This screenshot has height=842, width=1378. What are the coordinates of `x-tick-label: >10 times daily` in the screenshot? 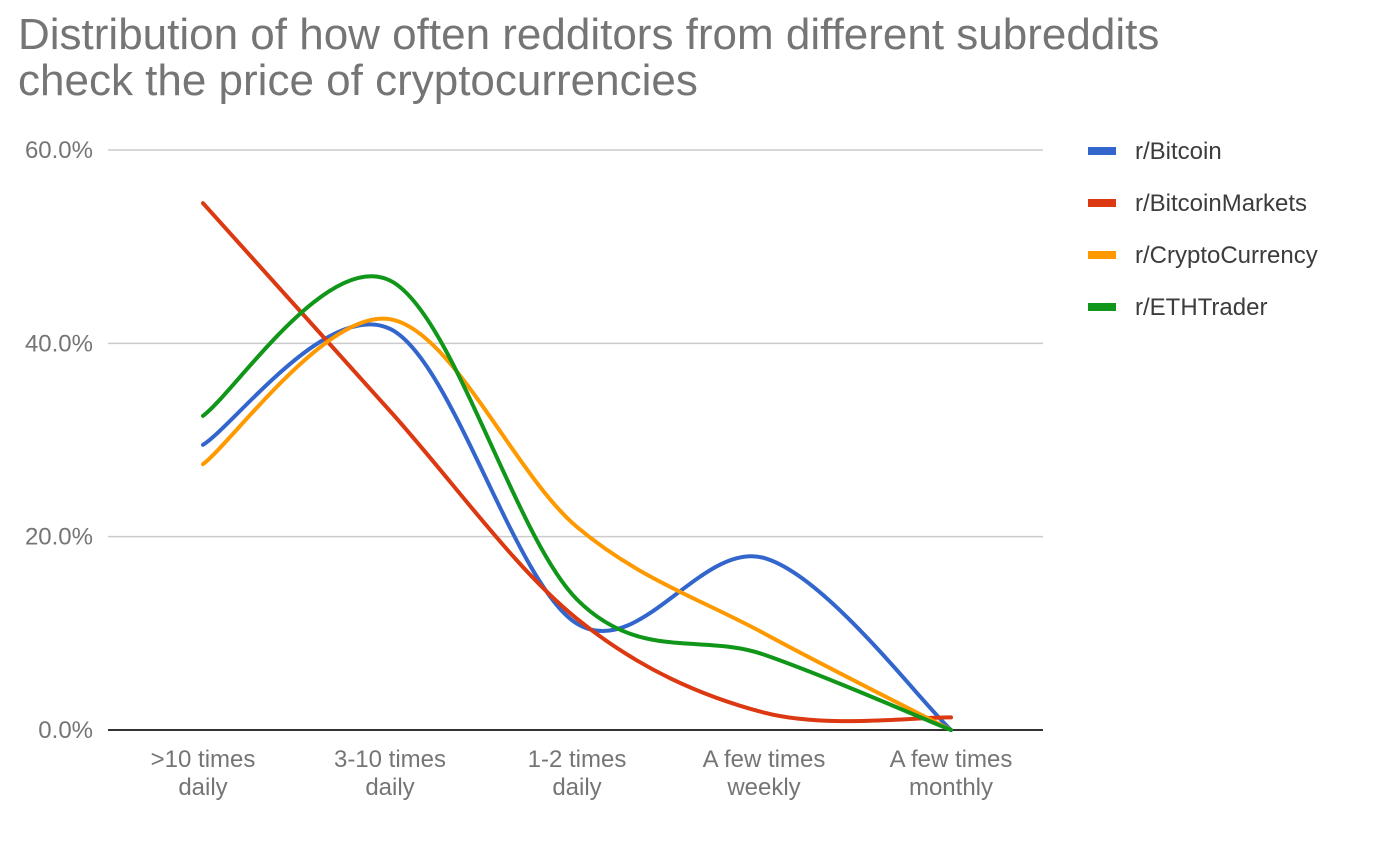 It's located at (203, 773).